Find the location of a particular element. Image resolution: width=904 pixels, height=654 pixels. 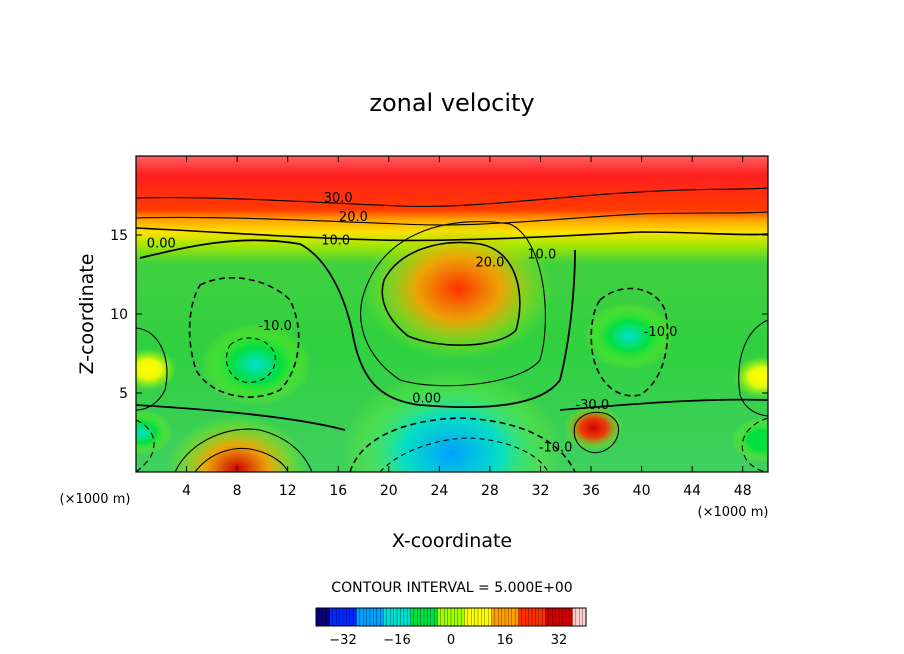

x-tick-label: 24 is located at coordinates (439, 491).